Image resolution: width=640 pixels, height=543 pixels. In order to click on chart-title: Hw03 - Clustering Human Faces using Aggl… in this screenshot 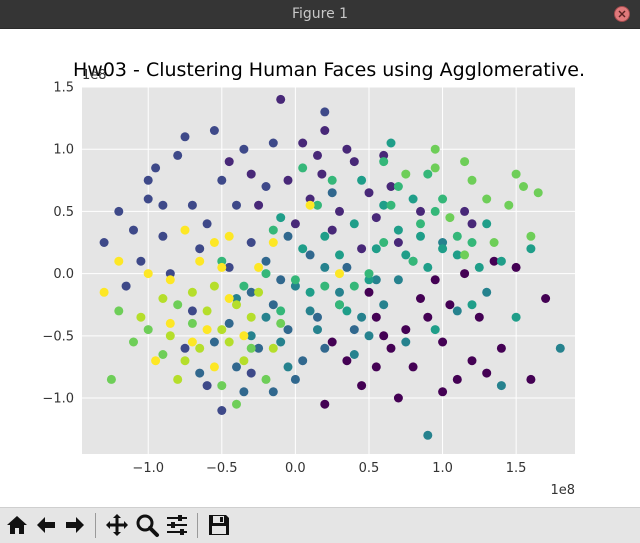, I will do `click(329, 70)`.